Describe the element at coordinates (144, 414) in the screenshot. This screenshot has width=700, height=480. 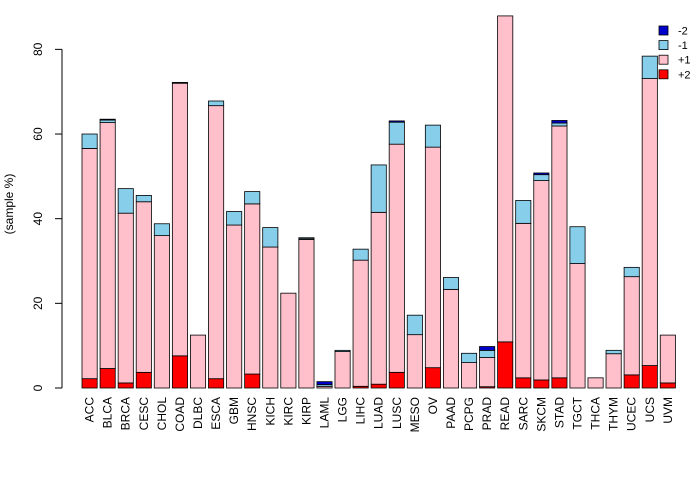
I see `x-tick-label-cesc: CESC` at that location.